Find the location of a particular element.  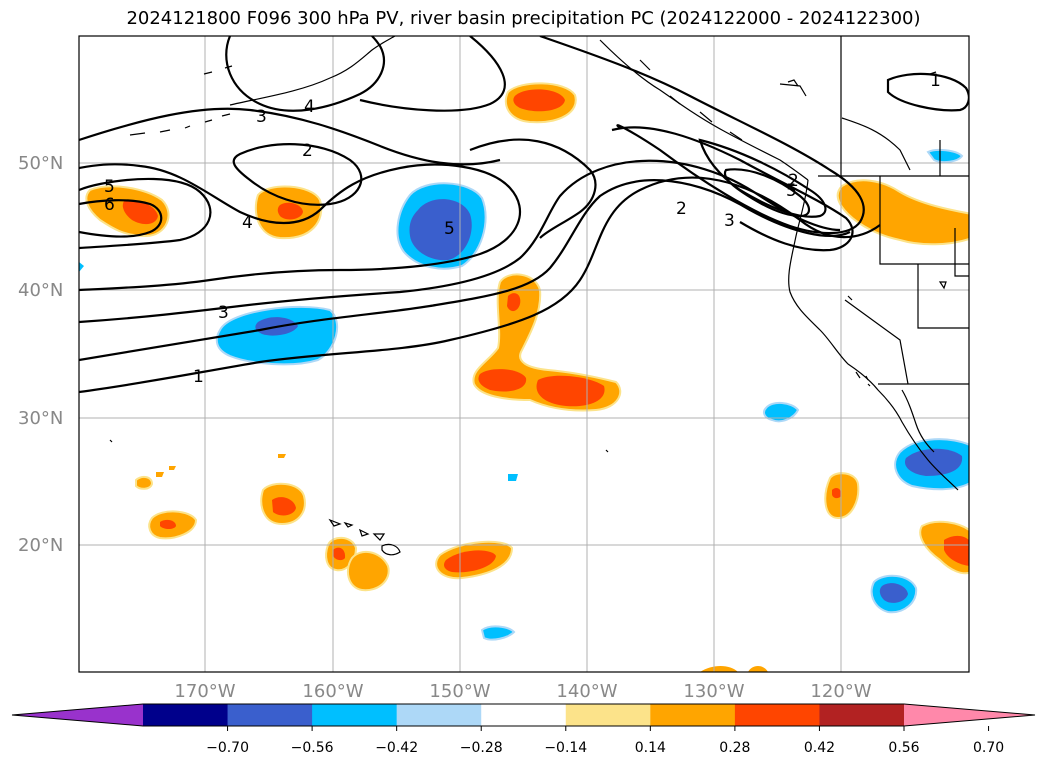

lon-label: 140°W is located at coordinates (586, 691).